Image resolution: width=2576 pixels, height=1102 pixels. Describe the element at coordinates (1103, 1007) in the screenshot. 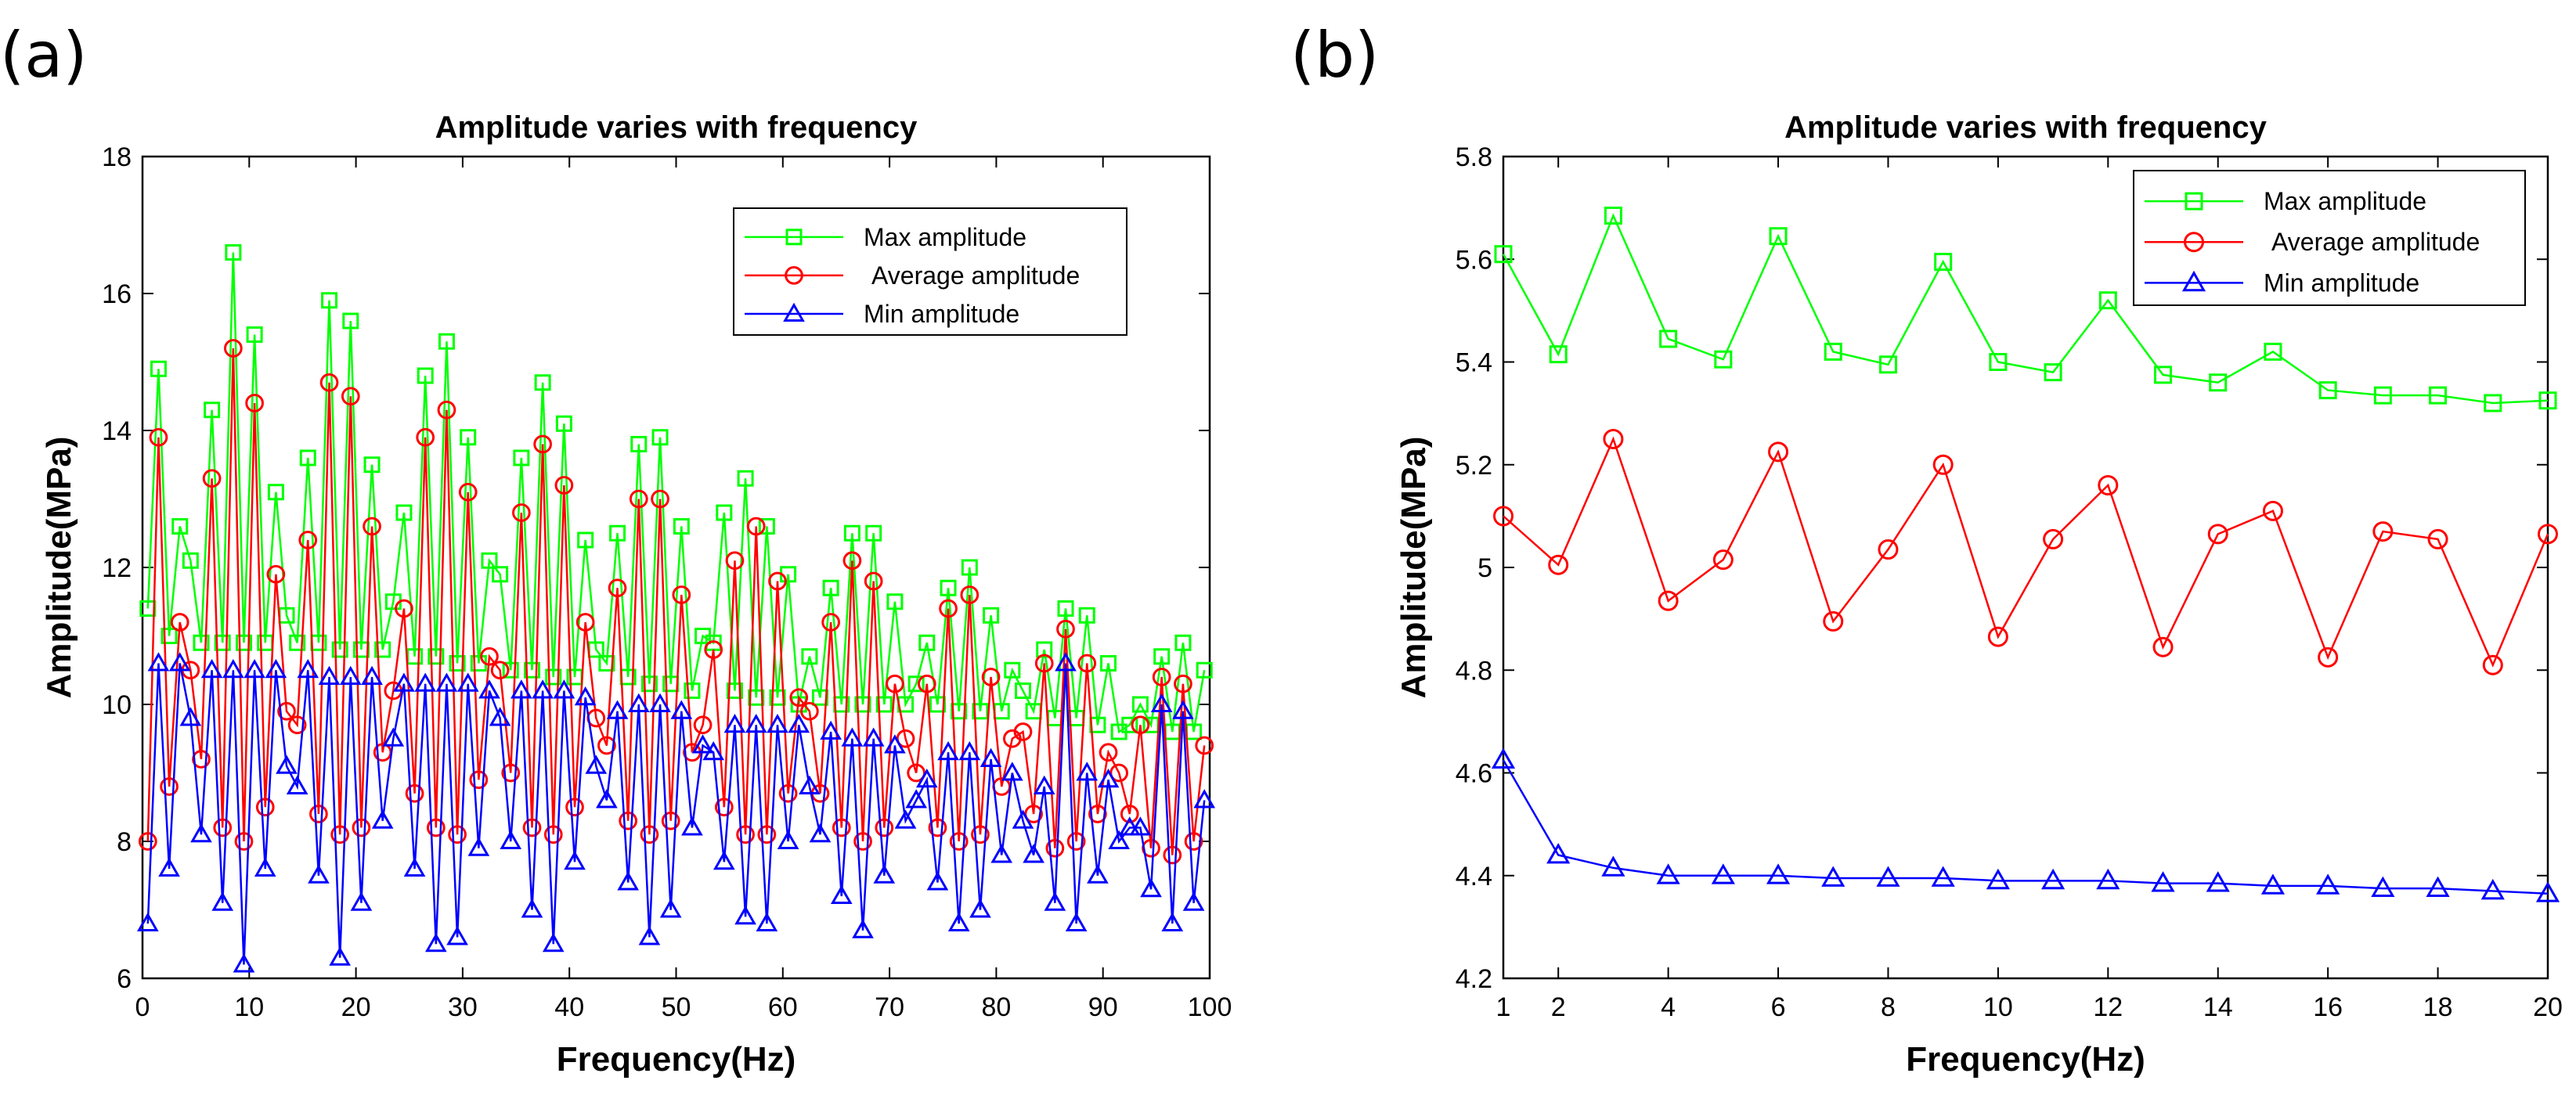

I see `x-tick-label-a: 90` at that location.